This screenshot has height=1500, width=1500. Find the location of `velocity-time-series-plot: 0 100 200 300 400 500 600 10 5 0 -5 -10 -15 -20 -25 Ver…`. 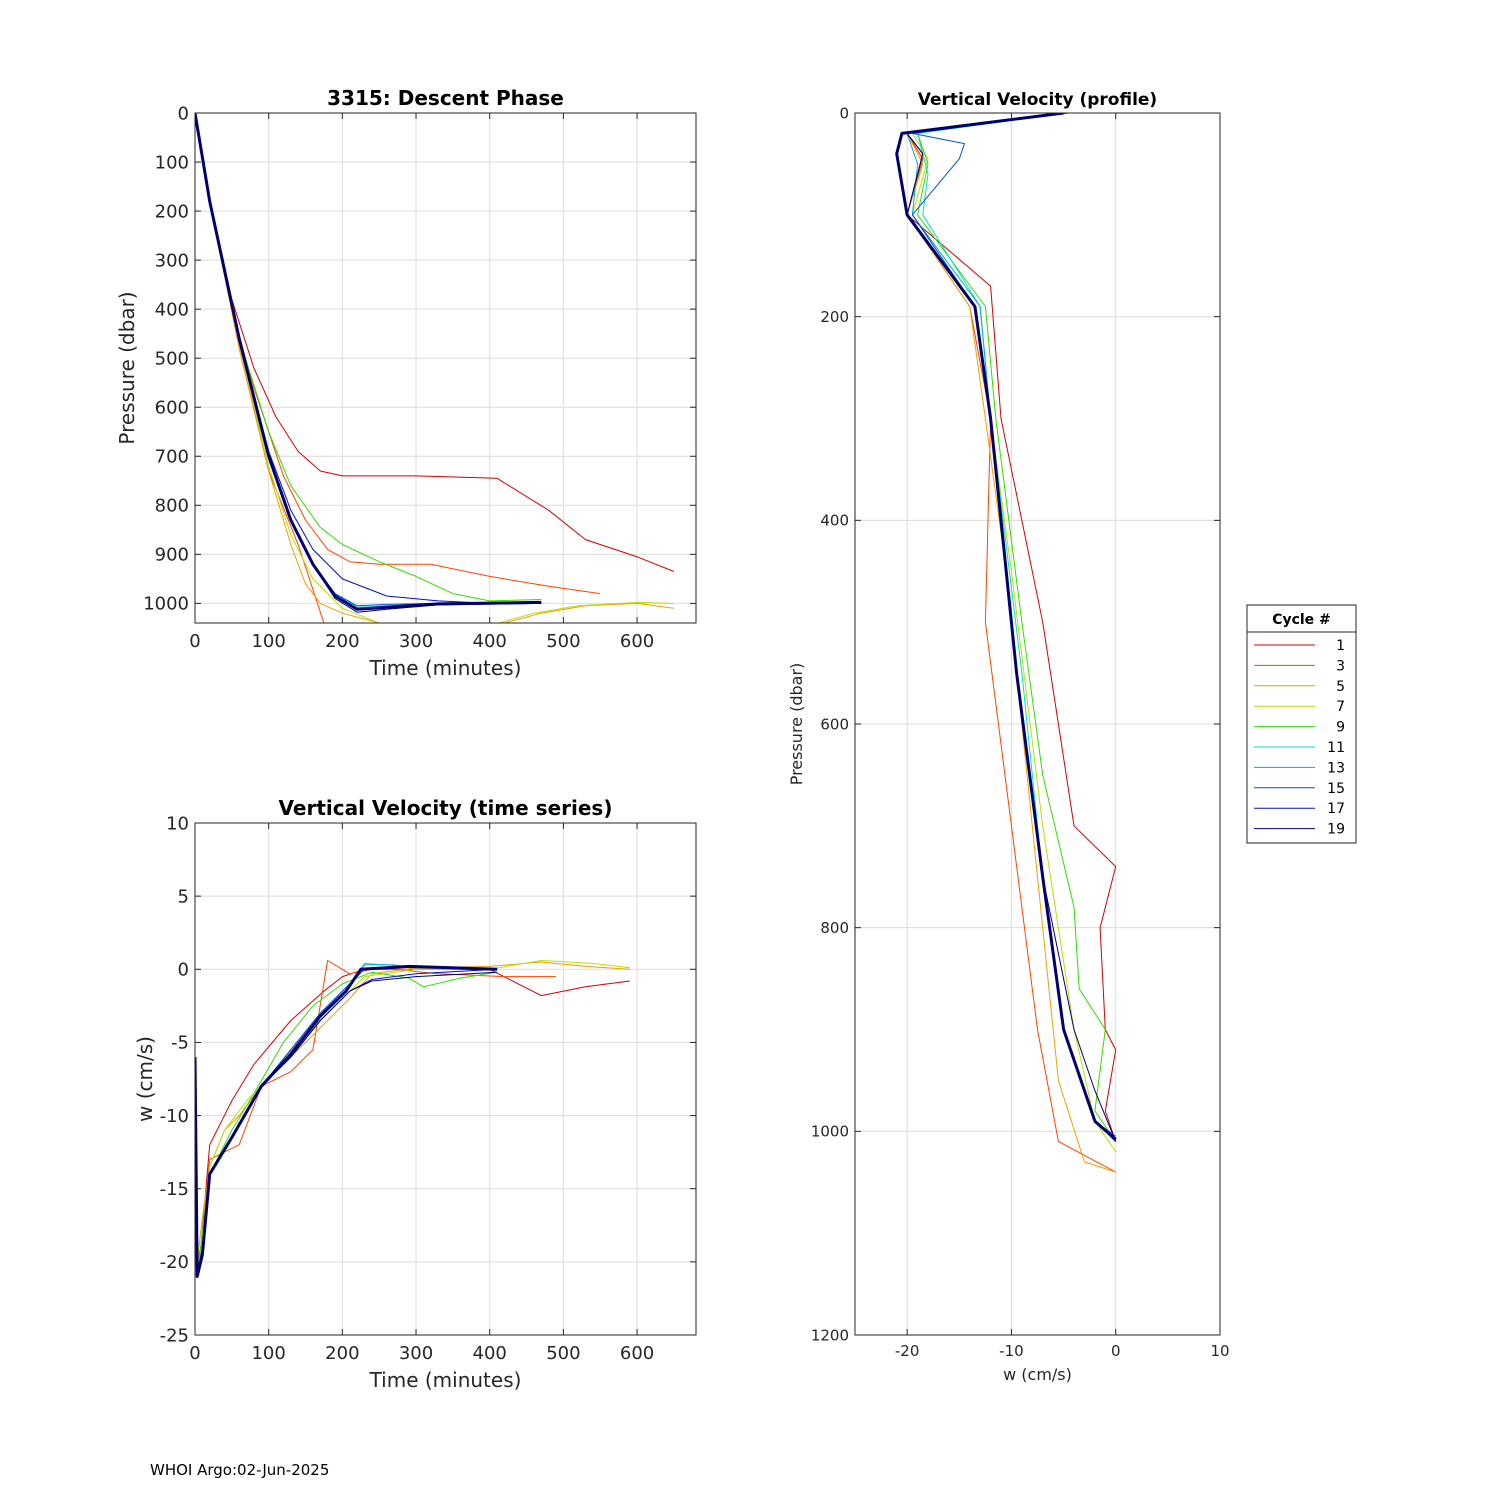

velocity-time-series-plot: 0 100 200 300 400 500 600 10 5 0 -5 -10 -15 -20 -25 Ver… is located at coordinates (415, 1094).